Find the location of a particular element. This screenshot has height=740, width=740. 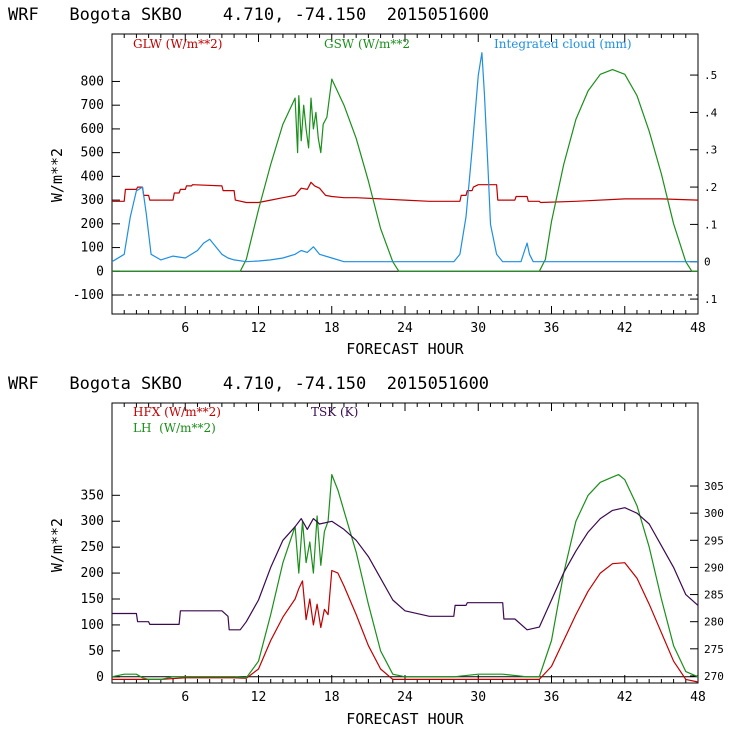

y-tick-label: 800 is located at coordinates (92, 81).